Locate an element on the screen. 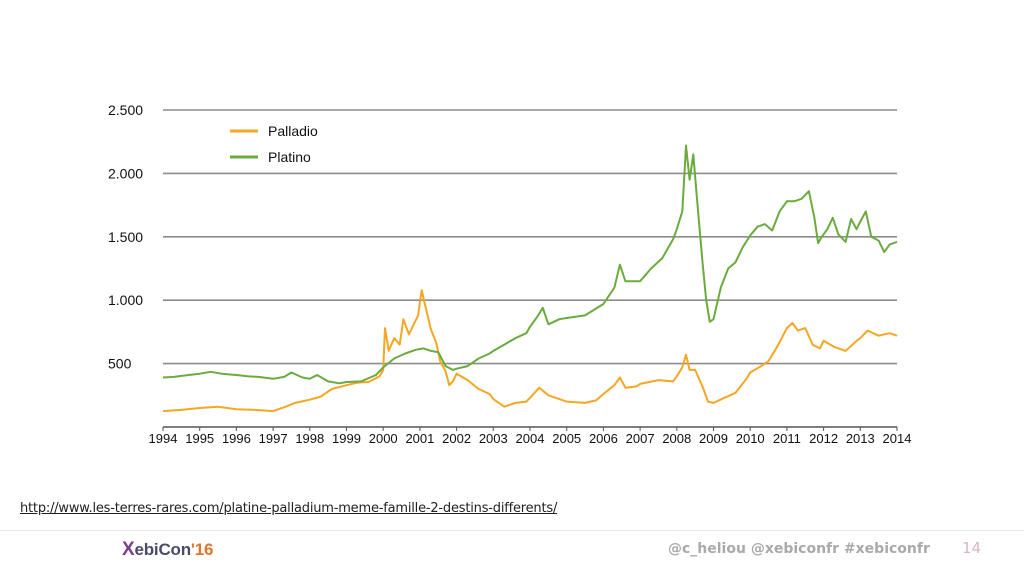 This screenshot has width=1024, height=576. y-axis-ticks: 2.500 2.000 1.500 1.000 500 is located at coordinates (125, 237).